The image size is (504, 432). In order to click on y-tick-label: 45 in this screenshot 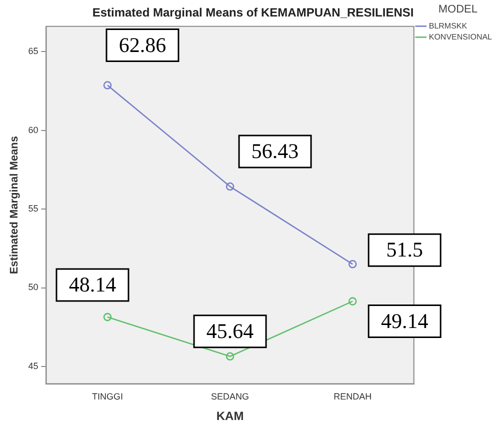, I will do `click(33, 365)`.